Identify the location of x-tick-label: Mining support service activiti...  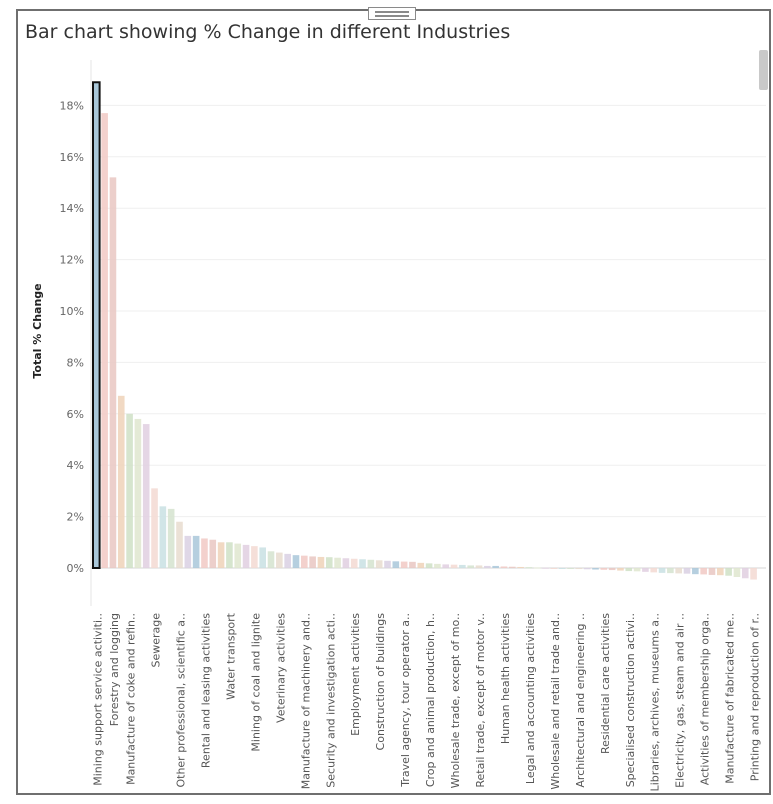
(97, 699).